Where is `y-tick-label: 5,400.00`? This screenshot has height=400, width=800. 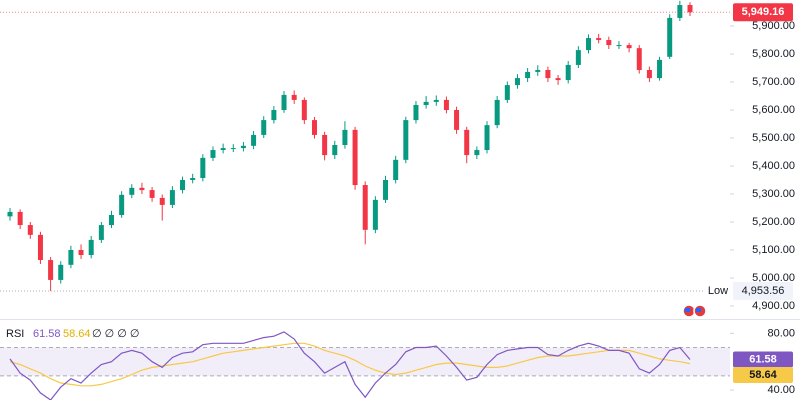
y-tick-label: 5,400.00 is located at coordinates (773, 166).